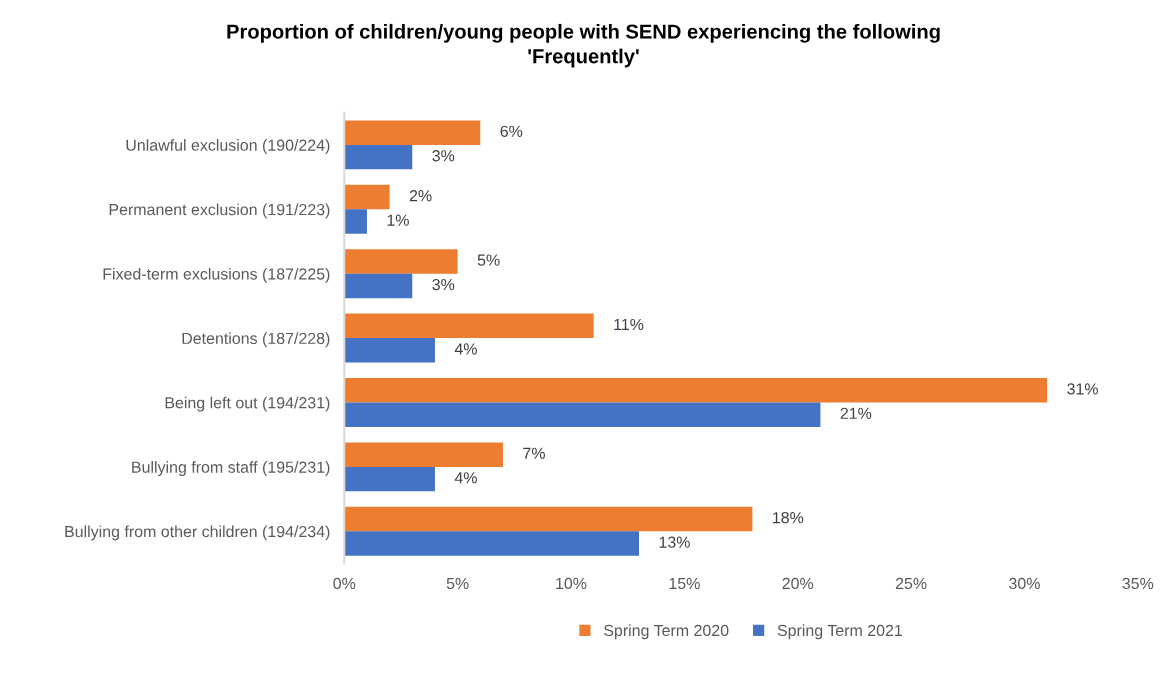 The width and height of the screenshot is (1167, 683). What do you see at coordinates (798, 583) in the screenshot?
I see `x-tick-label: 20%` at bounding box center [798, 583].